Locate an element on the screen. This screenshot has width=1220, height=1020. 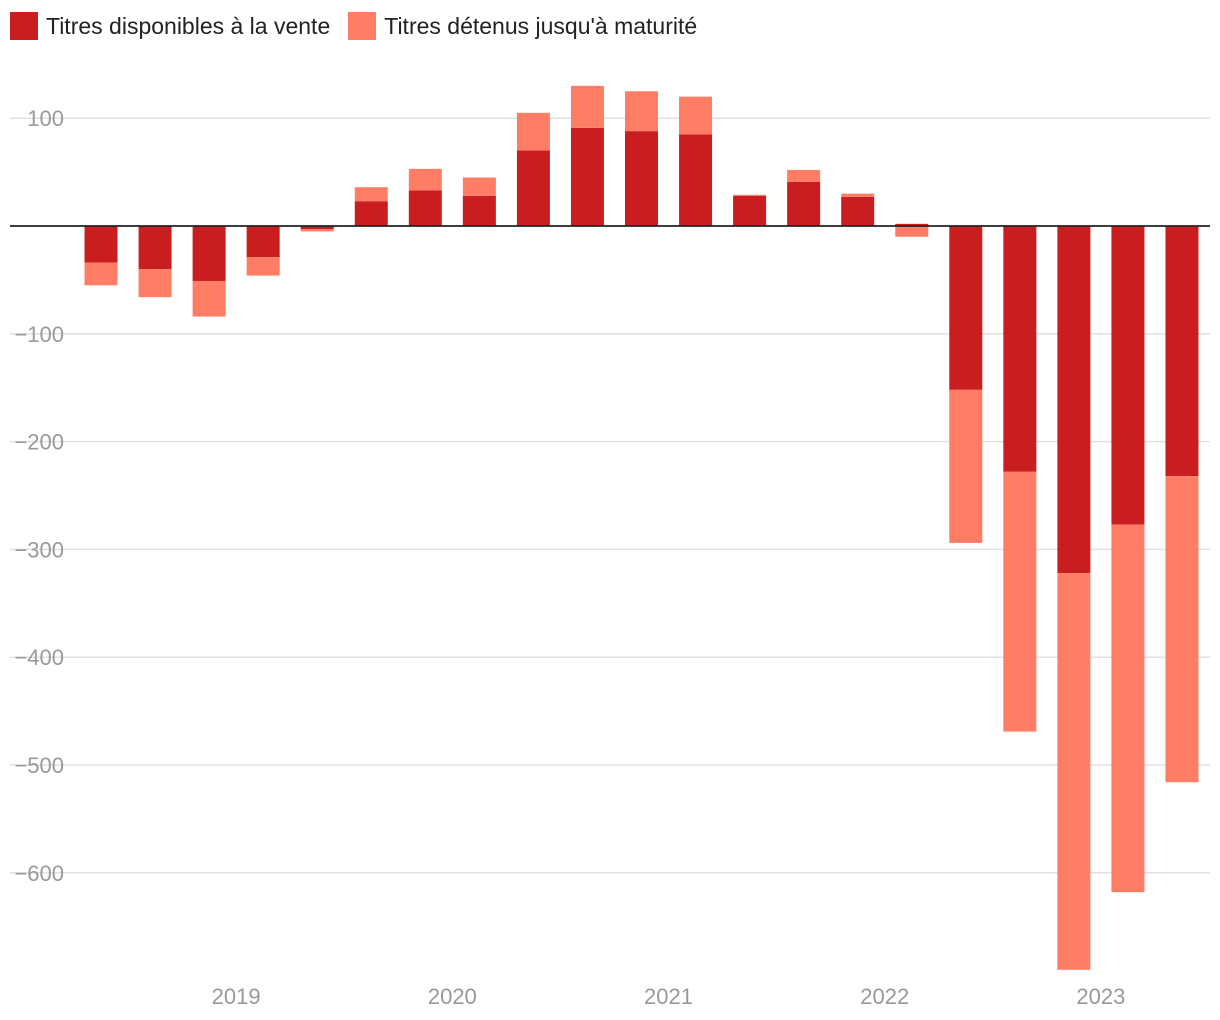
legend-swatch-held-to-maturity is located at coordinates (362, 26).